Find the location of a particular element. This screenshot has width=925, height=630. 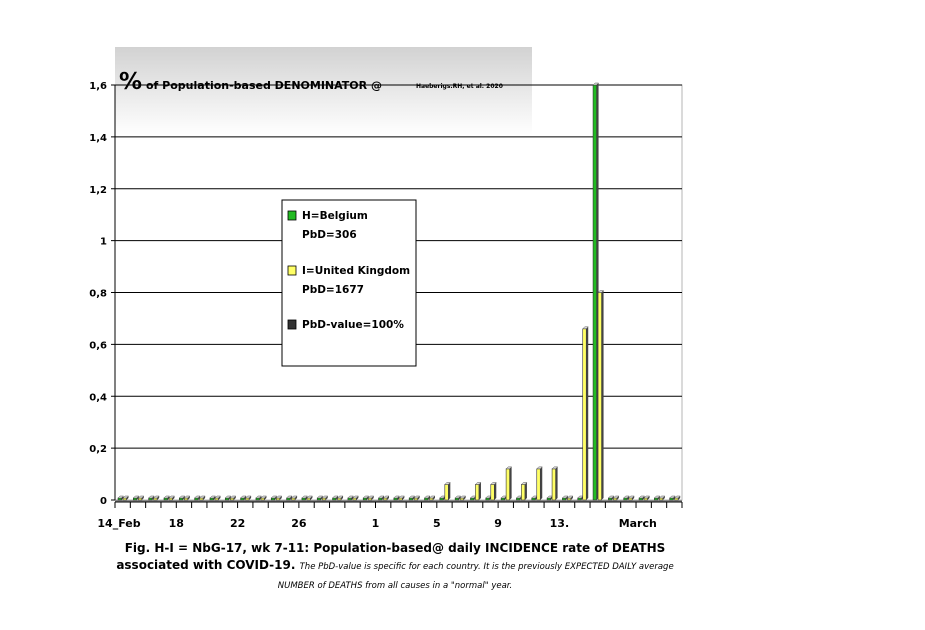

y-tick-label: 0,4 is located at coordinates (98, 397).